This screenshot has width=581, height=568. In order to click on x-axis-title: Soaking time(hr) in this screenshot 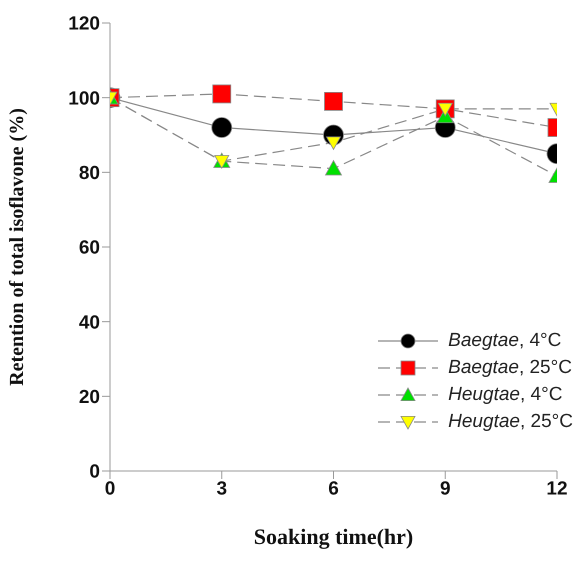, I will do `click(334, 536)`.